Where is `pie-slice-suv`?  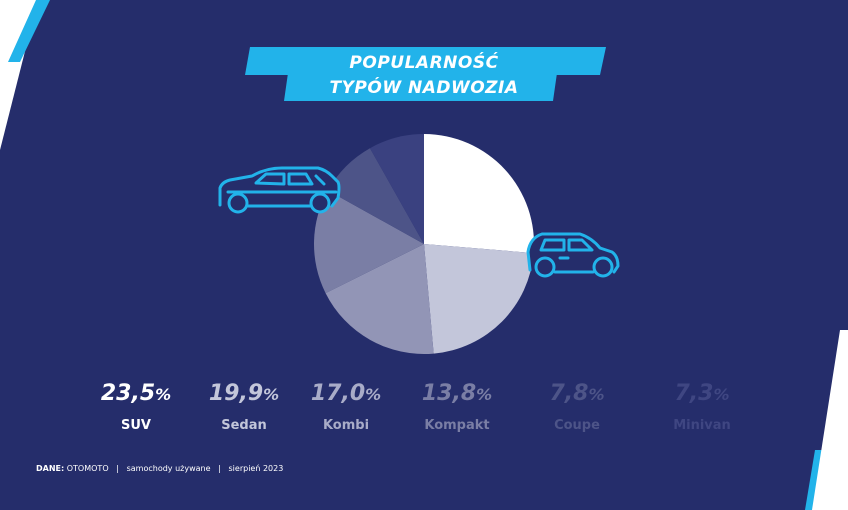 pie-slice-suv is located at coordinates (479, 194).